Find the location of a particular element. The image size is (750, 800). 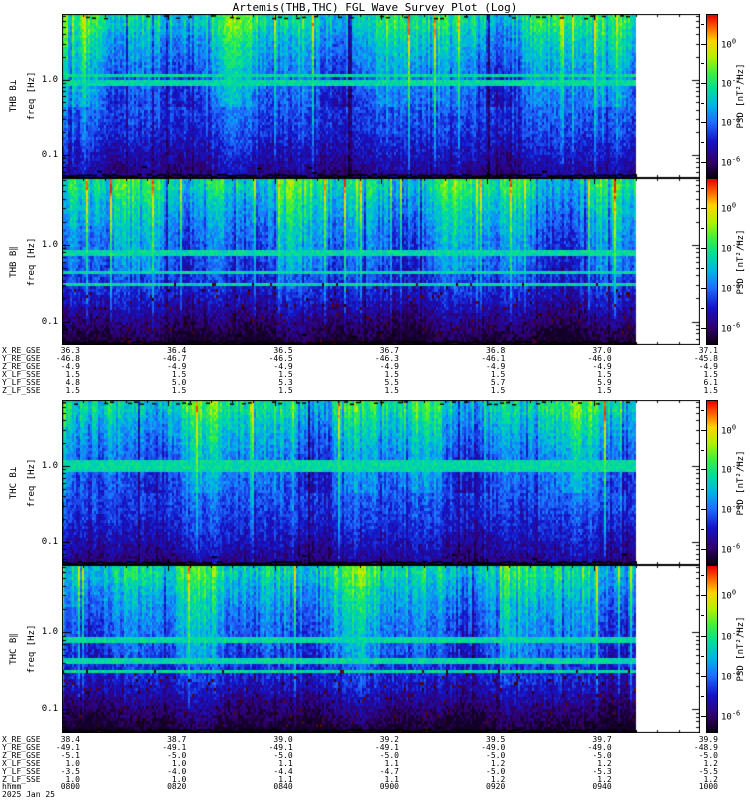

ephemeris-value: -49.1 is located at coordinates (386, 747).